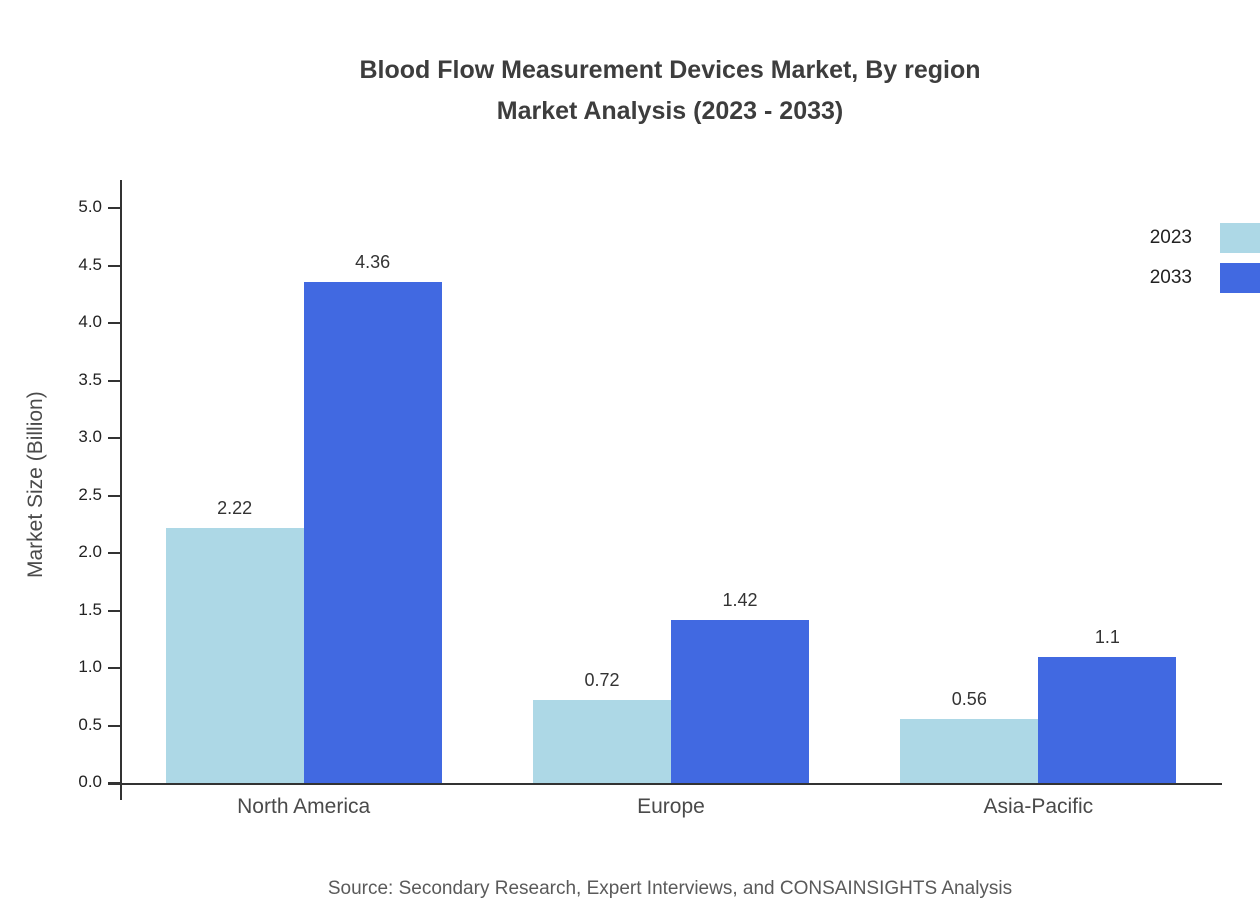  Describe the element at coordinates (1038, 806) in the screenshot. I see `x-category-label: Asia-Pacific` at that location.